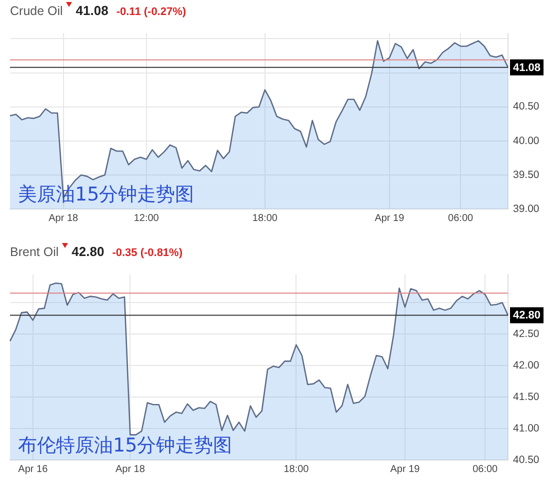  Describe the element at coordinates (92, 10) in the screenshot. I see `chart-subtitle: 41.08` at that location.